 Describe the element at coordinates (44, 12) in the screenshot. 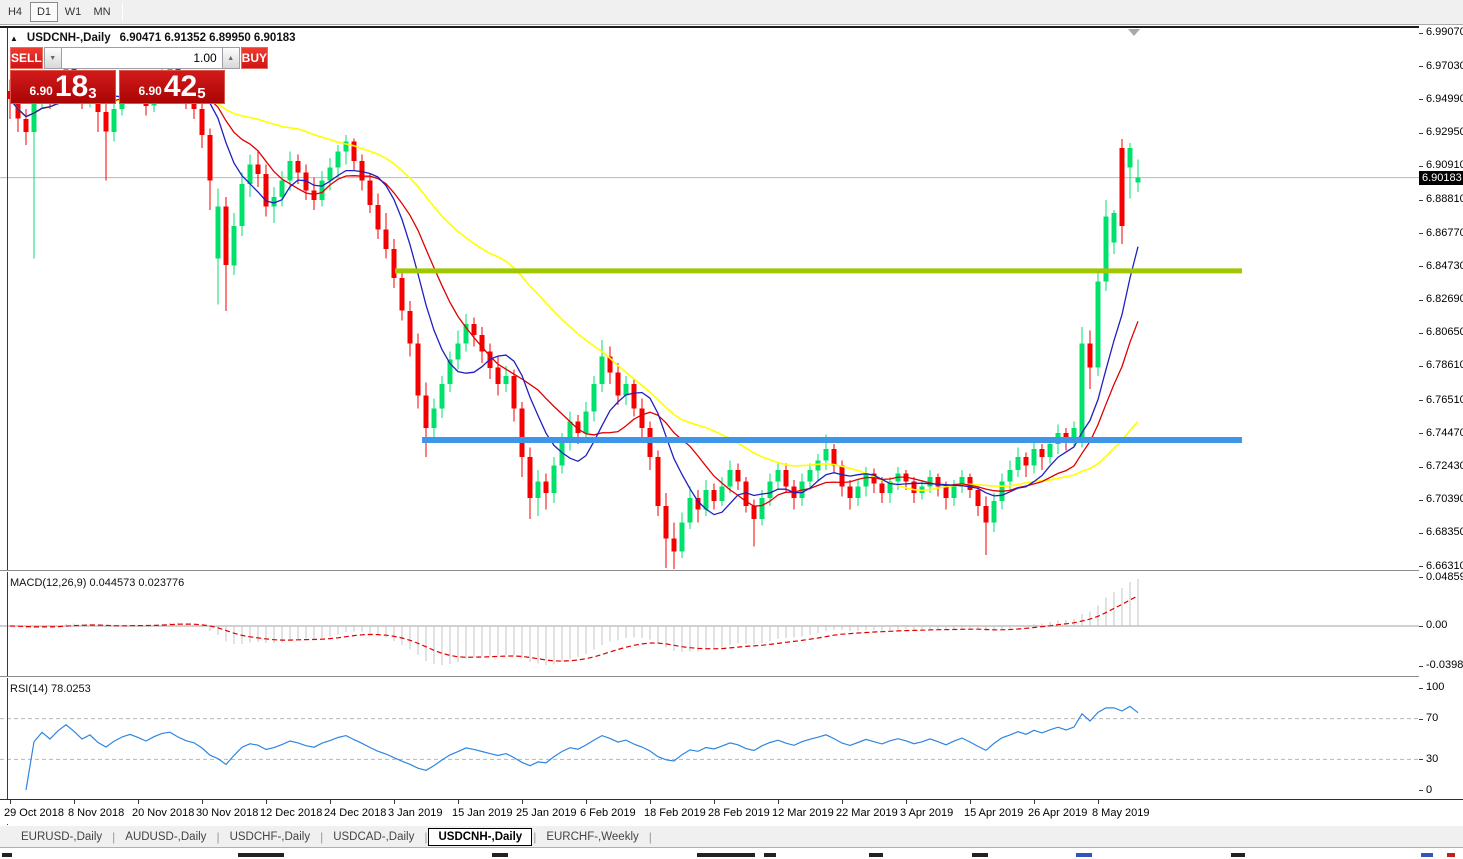

I see `timeframe-button-d1: D1` at that location.